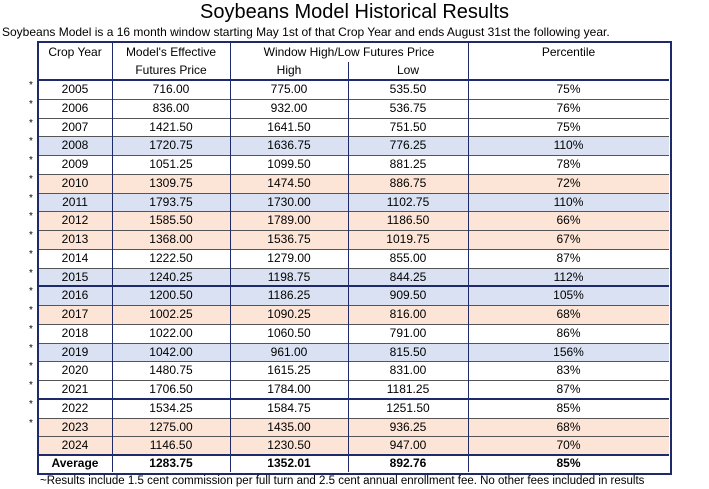  What do you see at coordinates (171, 314) in the screenshot?
I see `table-cell: 1002.25` at bounding box center [171, 314].